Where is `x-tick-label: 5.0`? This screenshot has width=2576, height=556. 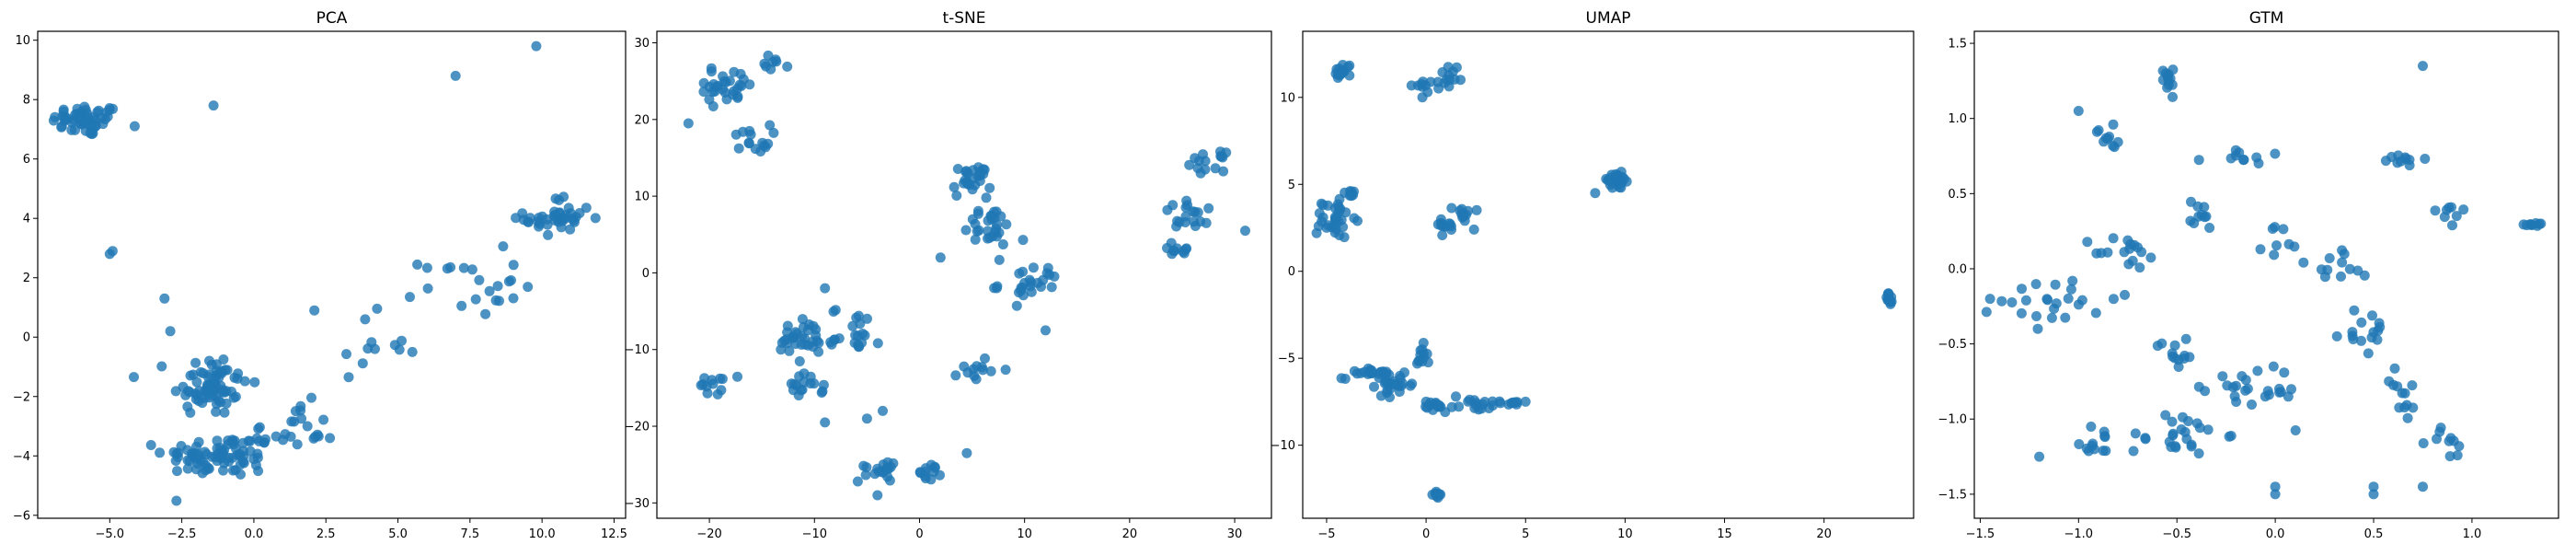 x-tick-label: 5.0 is located at coordinates (398, 534).